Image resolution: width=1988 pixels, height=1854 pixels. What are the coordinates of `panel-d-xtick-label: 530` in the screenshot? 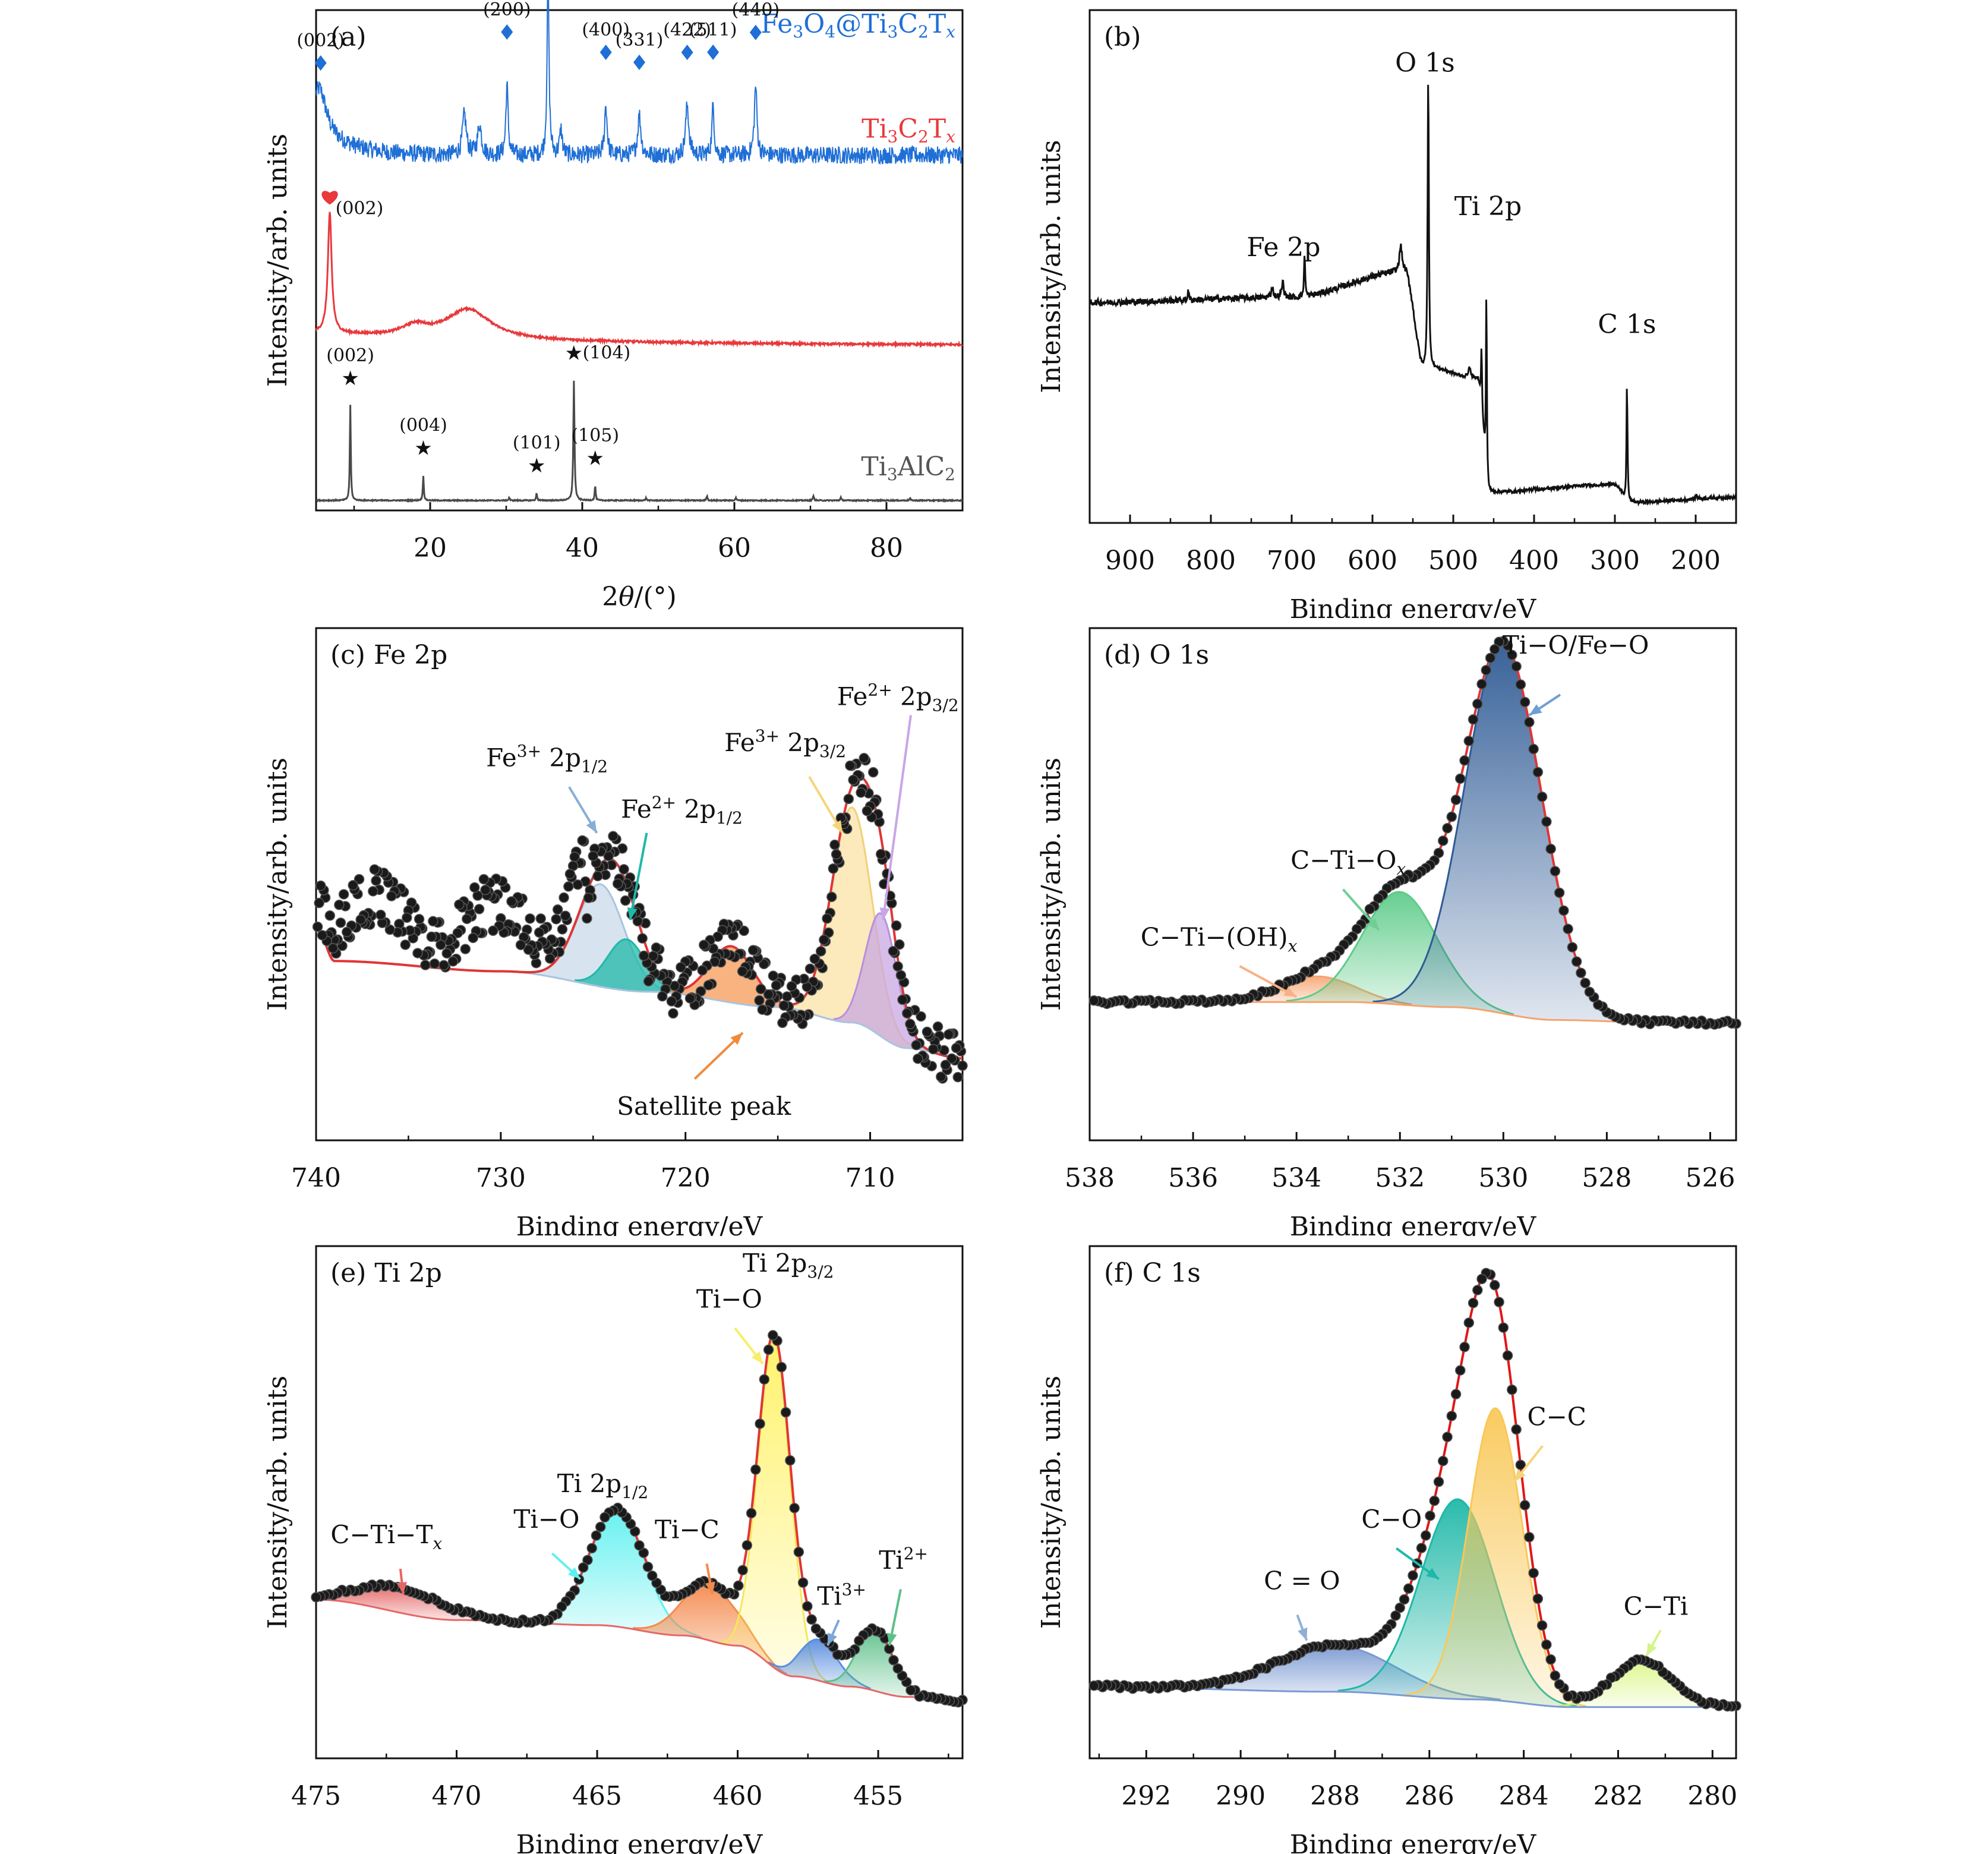 It's located at (1503, 1178).